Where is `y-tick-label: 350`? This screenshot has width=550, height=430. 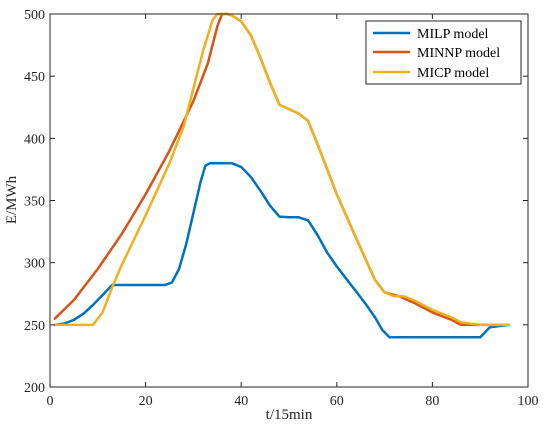 y-tick-label: 350 is located at coordinates (34, 202).